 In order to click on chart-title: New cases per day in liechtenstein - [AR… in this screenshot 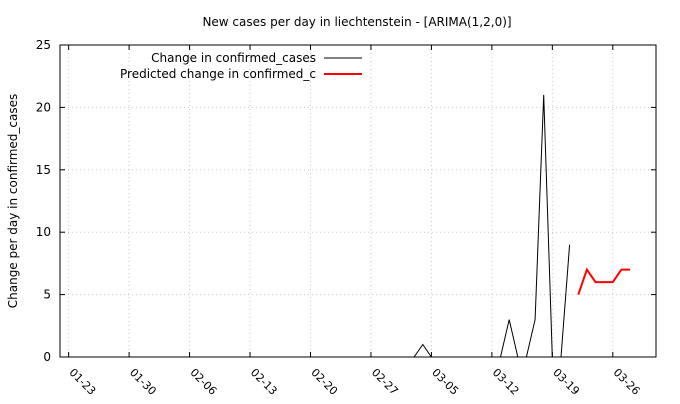, I will do `click(356, 22)`.